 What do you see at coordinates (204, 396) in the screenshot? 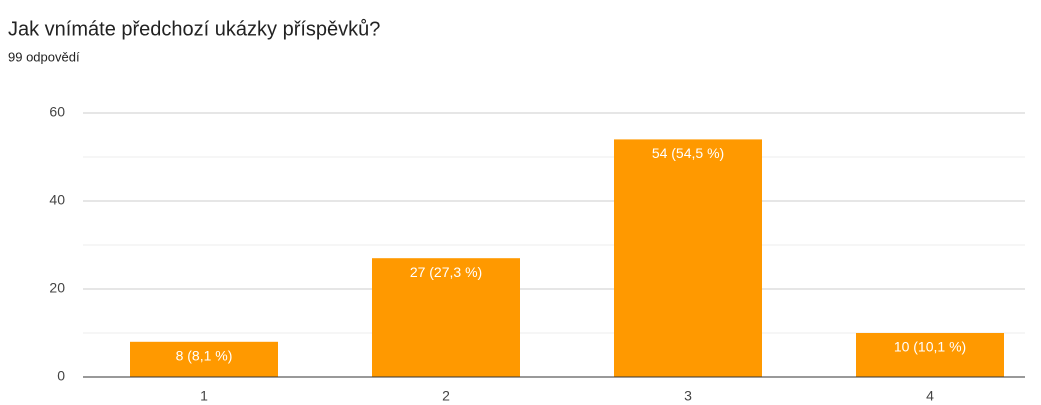
I see `x-tick-label: 1` at bounding box center [204, 396].